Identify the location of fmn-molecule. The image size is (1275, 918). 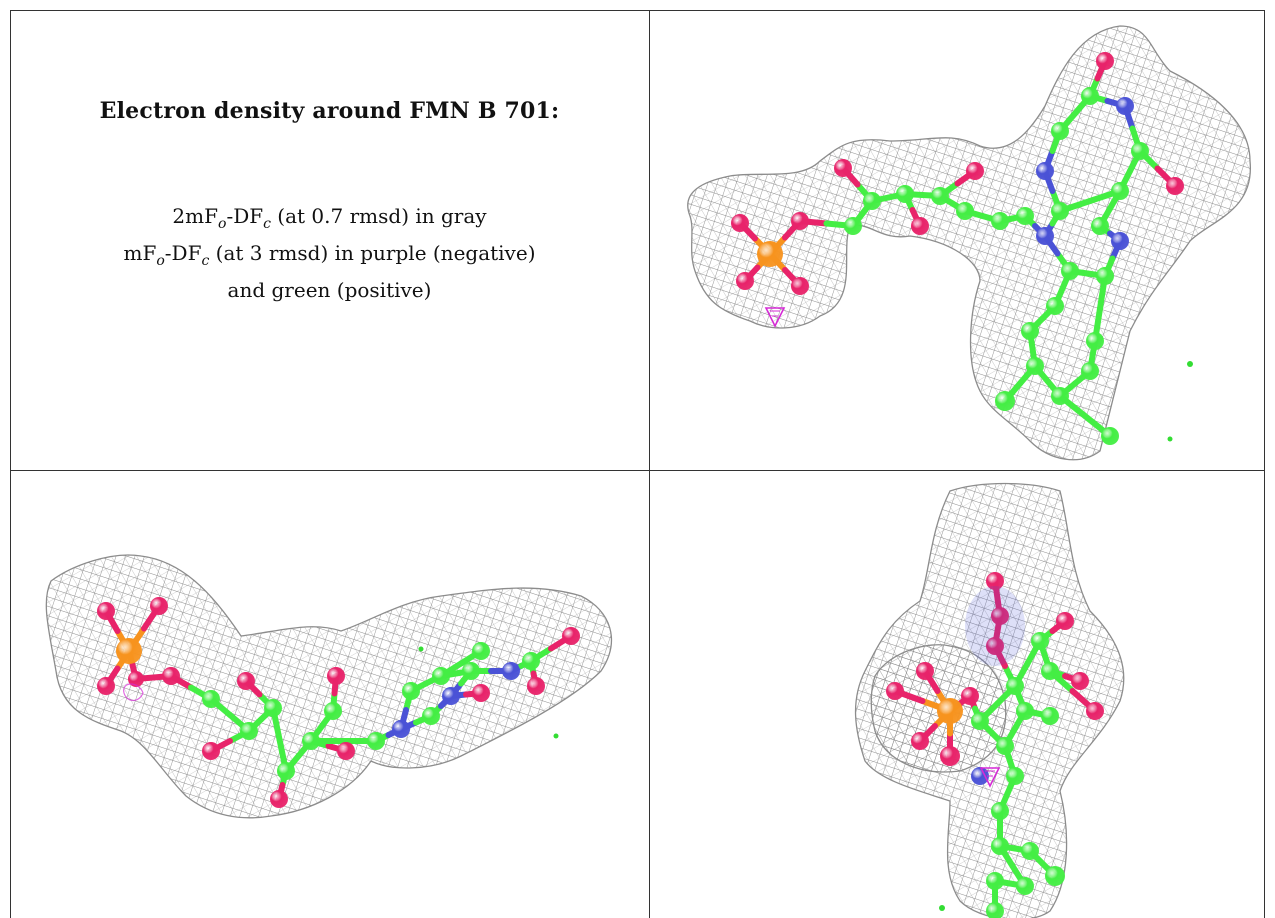
(995, 745).